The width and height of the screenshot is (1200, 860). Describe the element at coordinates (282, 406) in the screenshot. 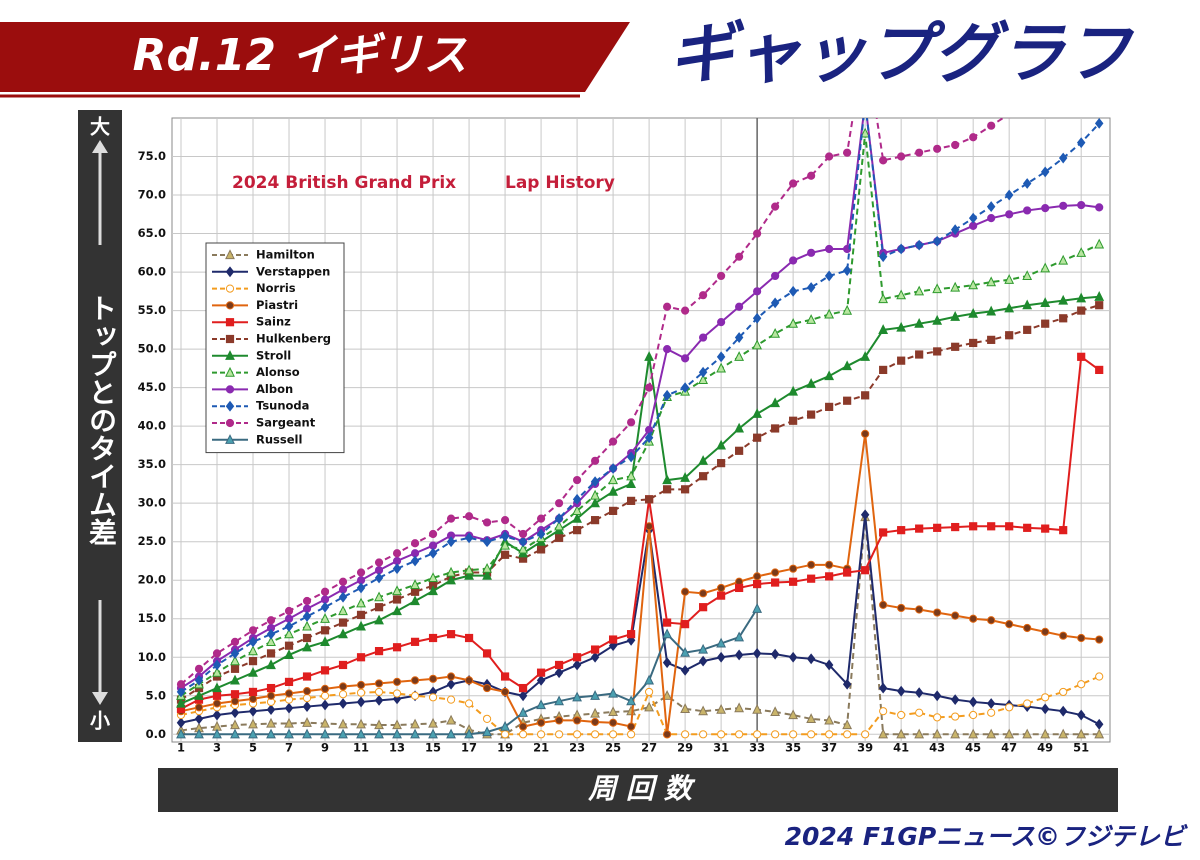

I see `legend-label: Tsunoda` at that location.